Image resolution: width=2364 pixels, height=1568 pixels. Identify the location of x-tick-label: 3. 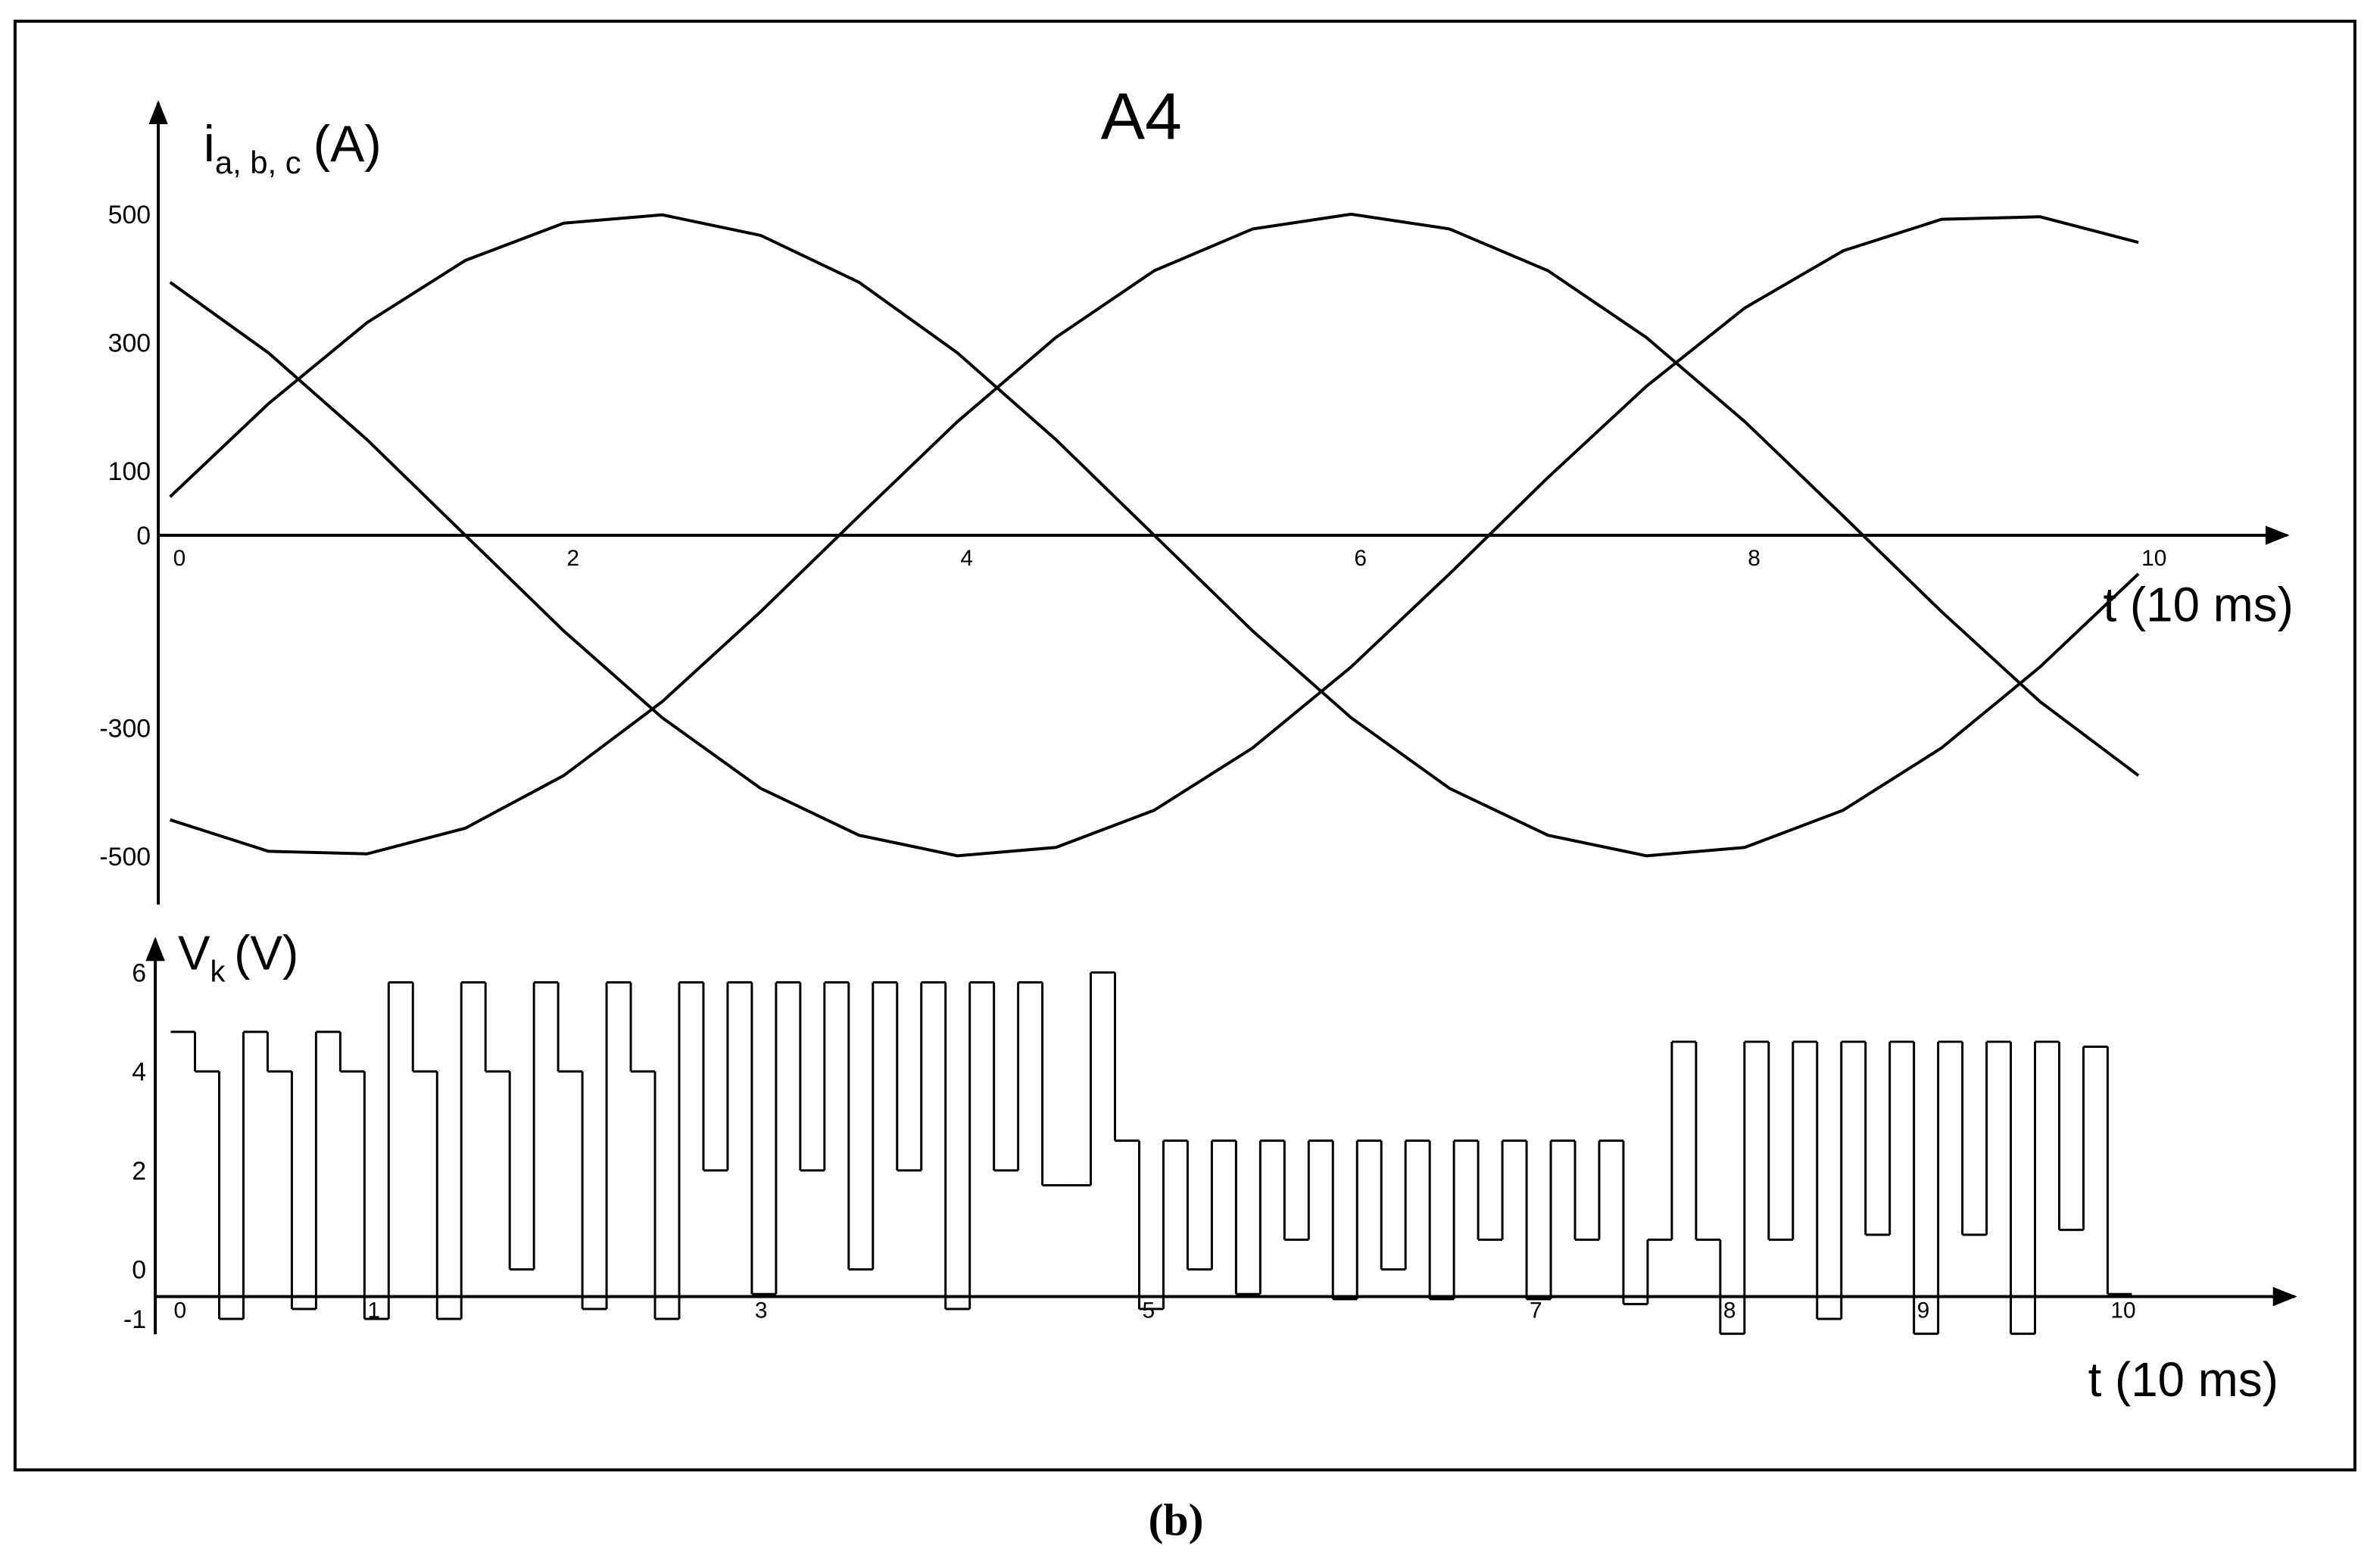
(761, 1310).